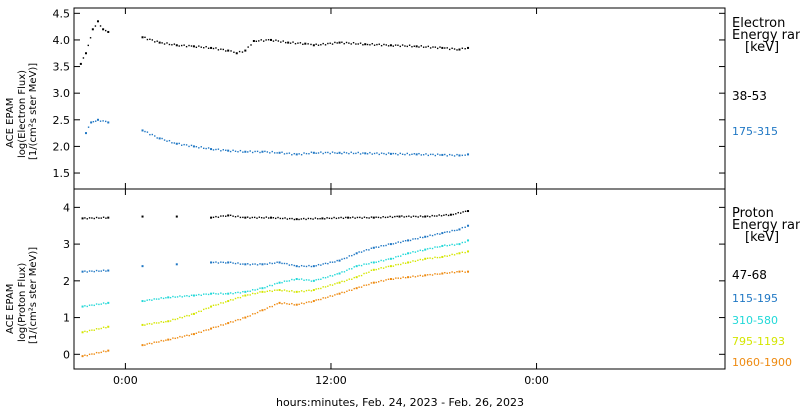  What do you see at coordinates (62, 93) in the screenshot?
I see `y-tick-label-electron: 3.0` at bounding box center [62, 93].